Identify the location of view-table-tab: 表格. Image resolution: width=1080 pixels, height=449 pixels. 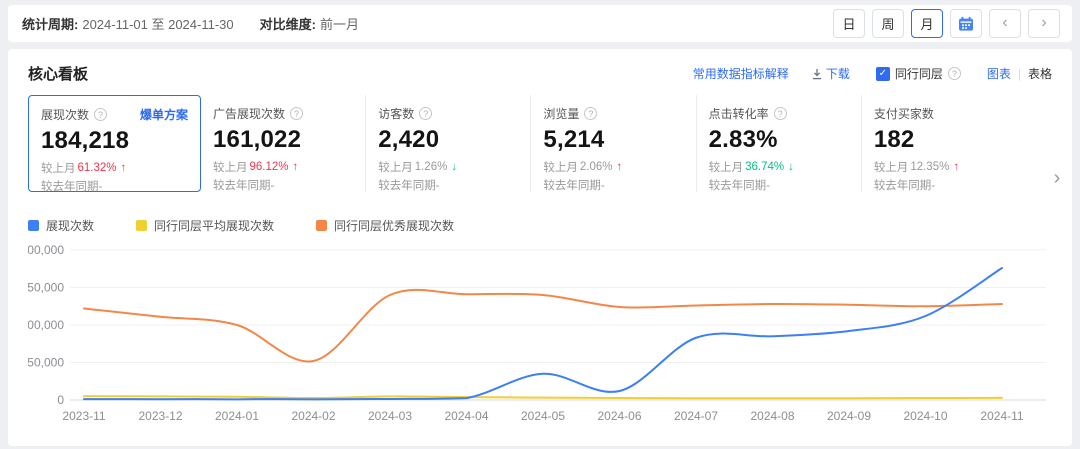
(1039, 74).